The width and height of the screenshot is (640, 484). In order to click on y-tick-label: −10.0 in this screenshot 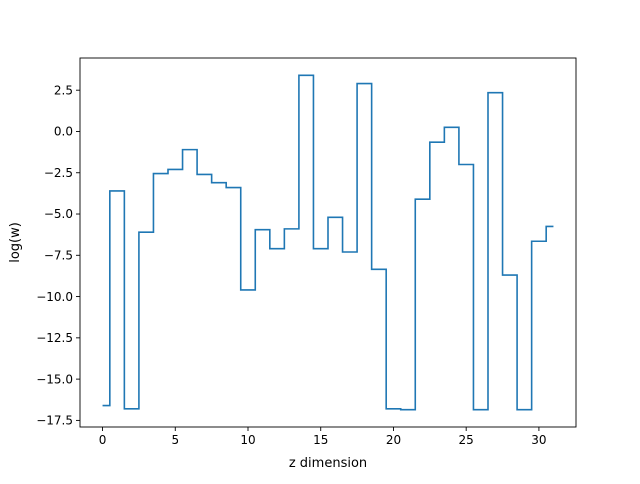, I will do `click(54, 297)`.